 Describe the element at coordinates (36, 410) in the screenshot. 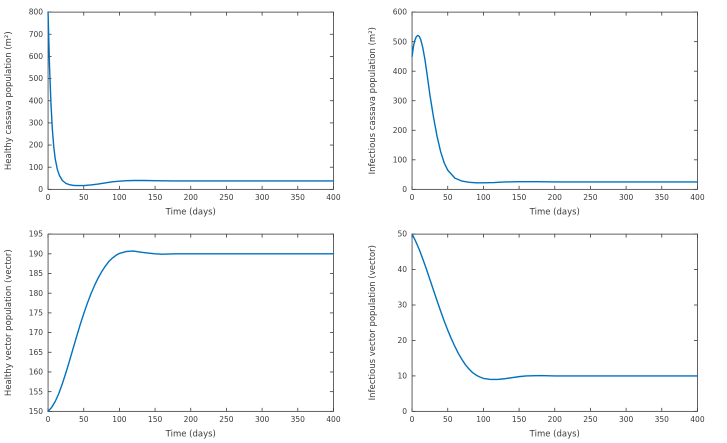

I see `y-tick-label: 150` at that location.